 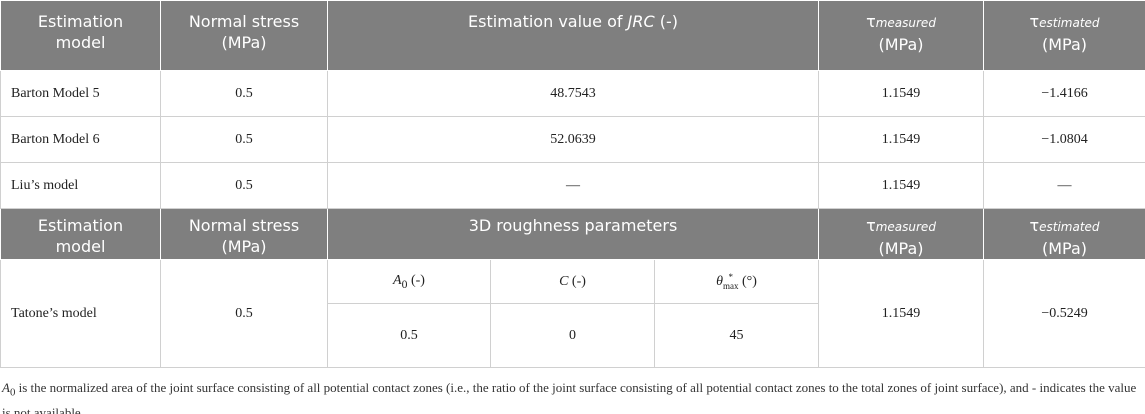 I want to click on header-cell: 3D roughness parameters, so click(x=573, y=234).